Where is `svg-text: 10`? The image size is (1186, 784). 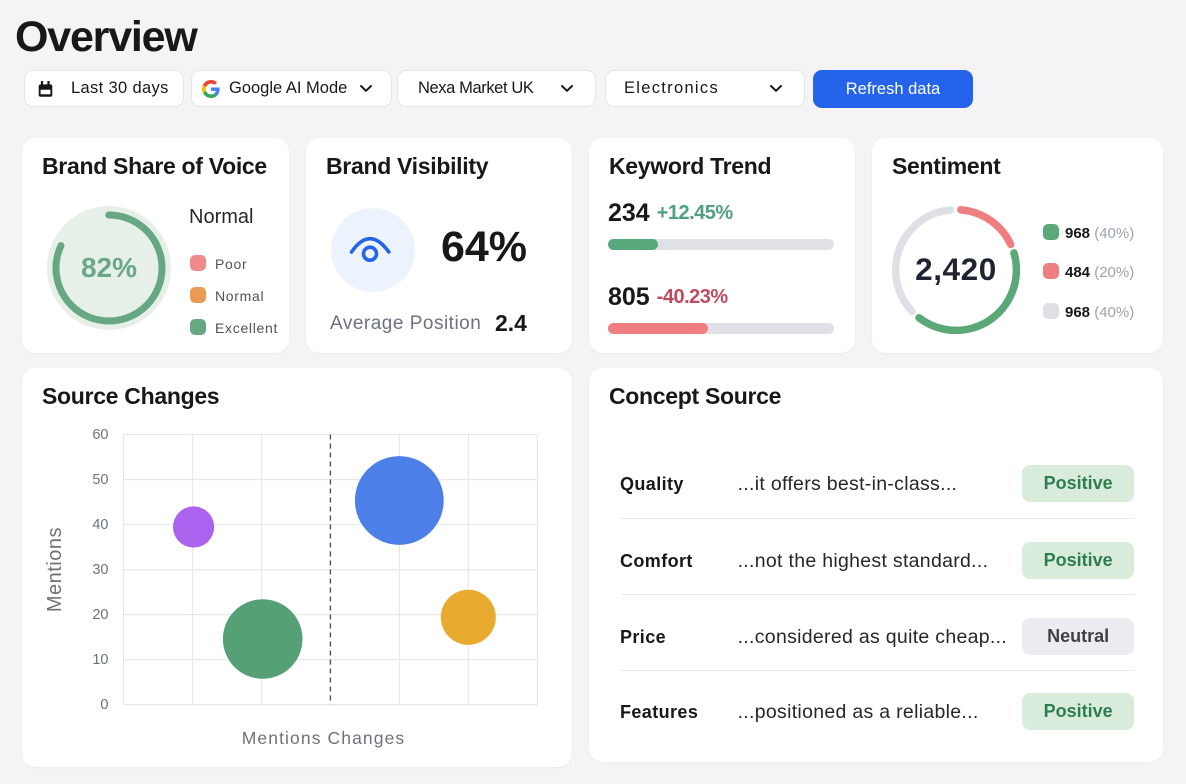
svg-text: 10 is located at coordinates (100, 660).